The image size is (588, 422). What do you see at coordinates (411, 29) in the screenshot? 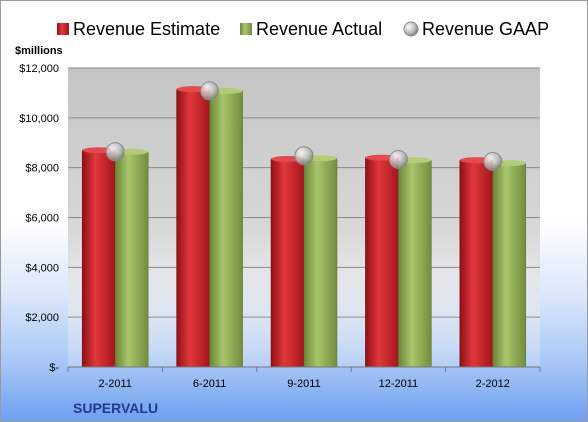
I see `legend-marker-revenue-gaap` at bounding box center [411, 29].